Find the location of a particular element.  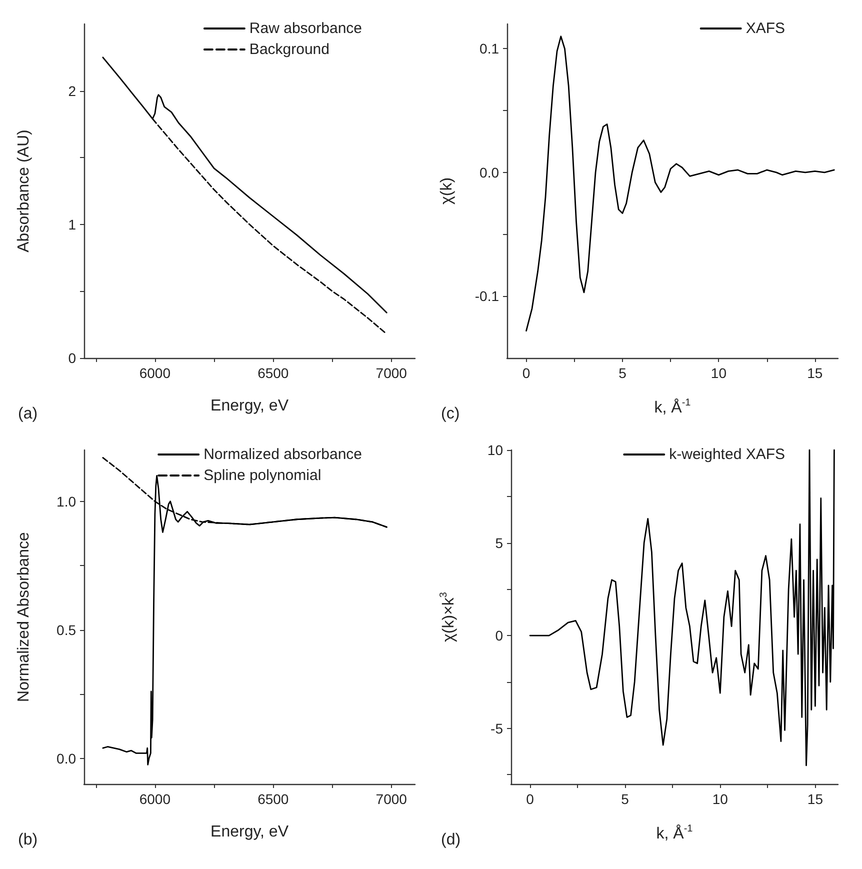

y-tick-label: 1.0 is located at coordinates (66, 501).